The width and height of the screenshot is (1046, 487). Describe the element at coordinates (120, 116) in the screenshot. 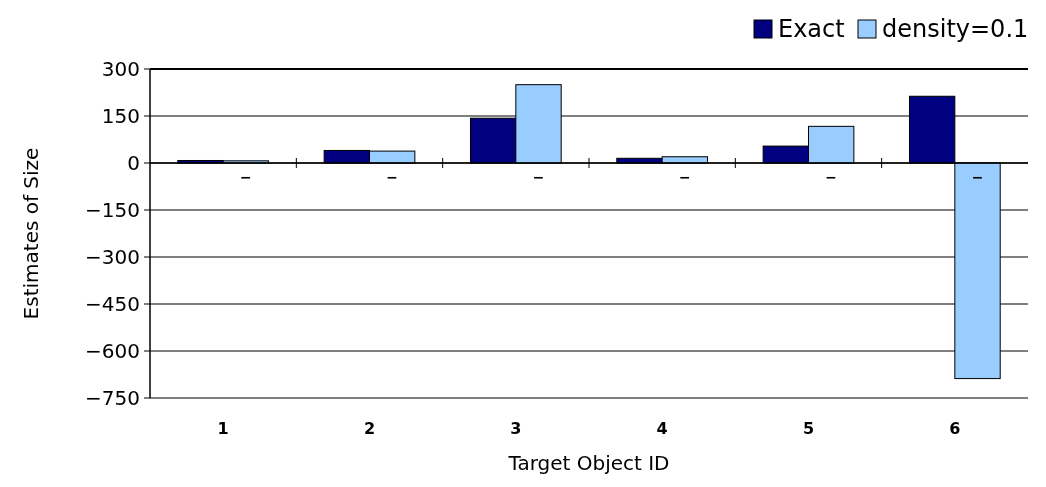

I see `y-tick-label: 150` at that location.